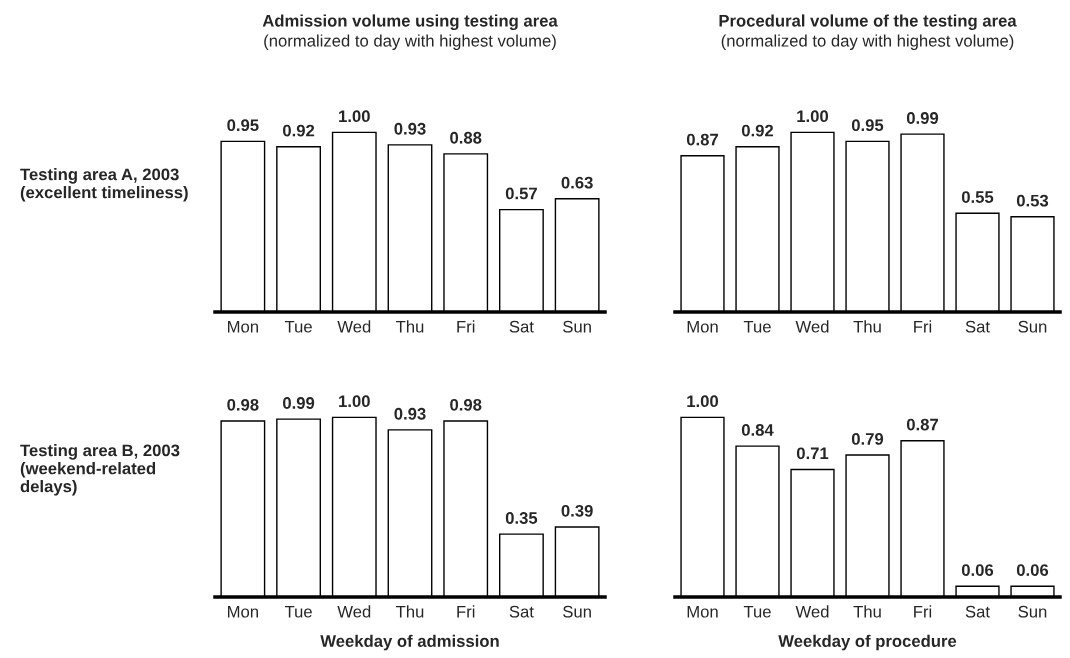 This screenshot has width=1070, height=658. Describe the element at coordinates (521, 193) in the screenshot. I see `data-label: 0.57` at that location.